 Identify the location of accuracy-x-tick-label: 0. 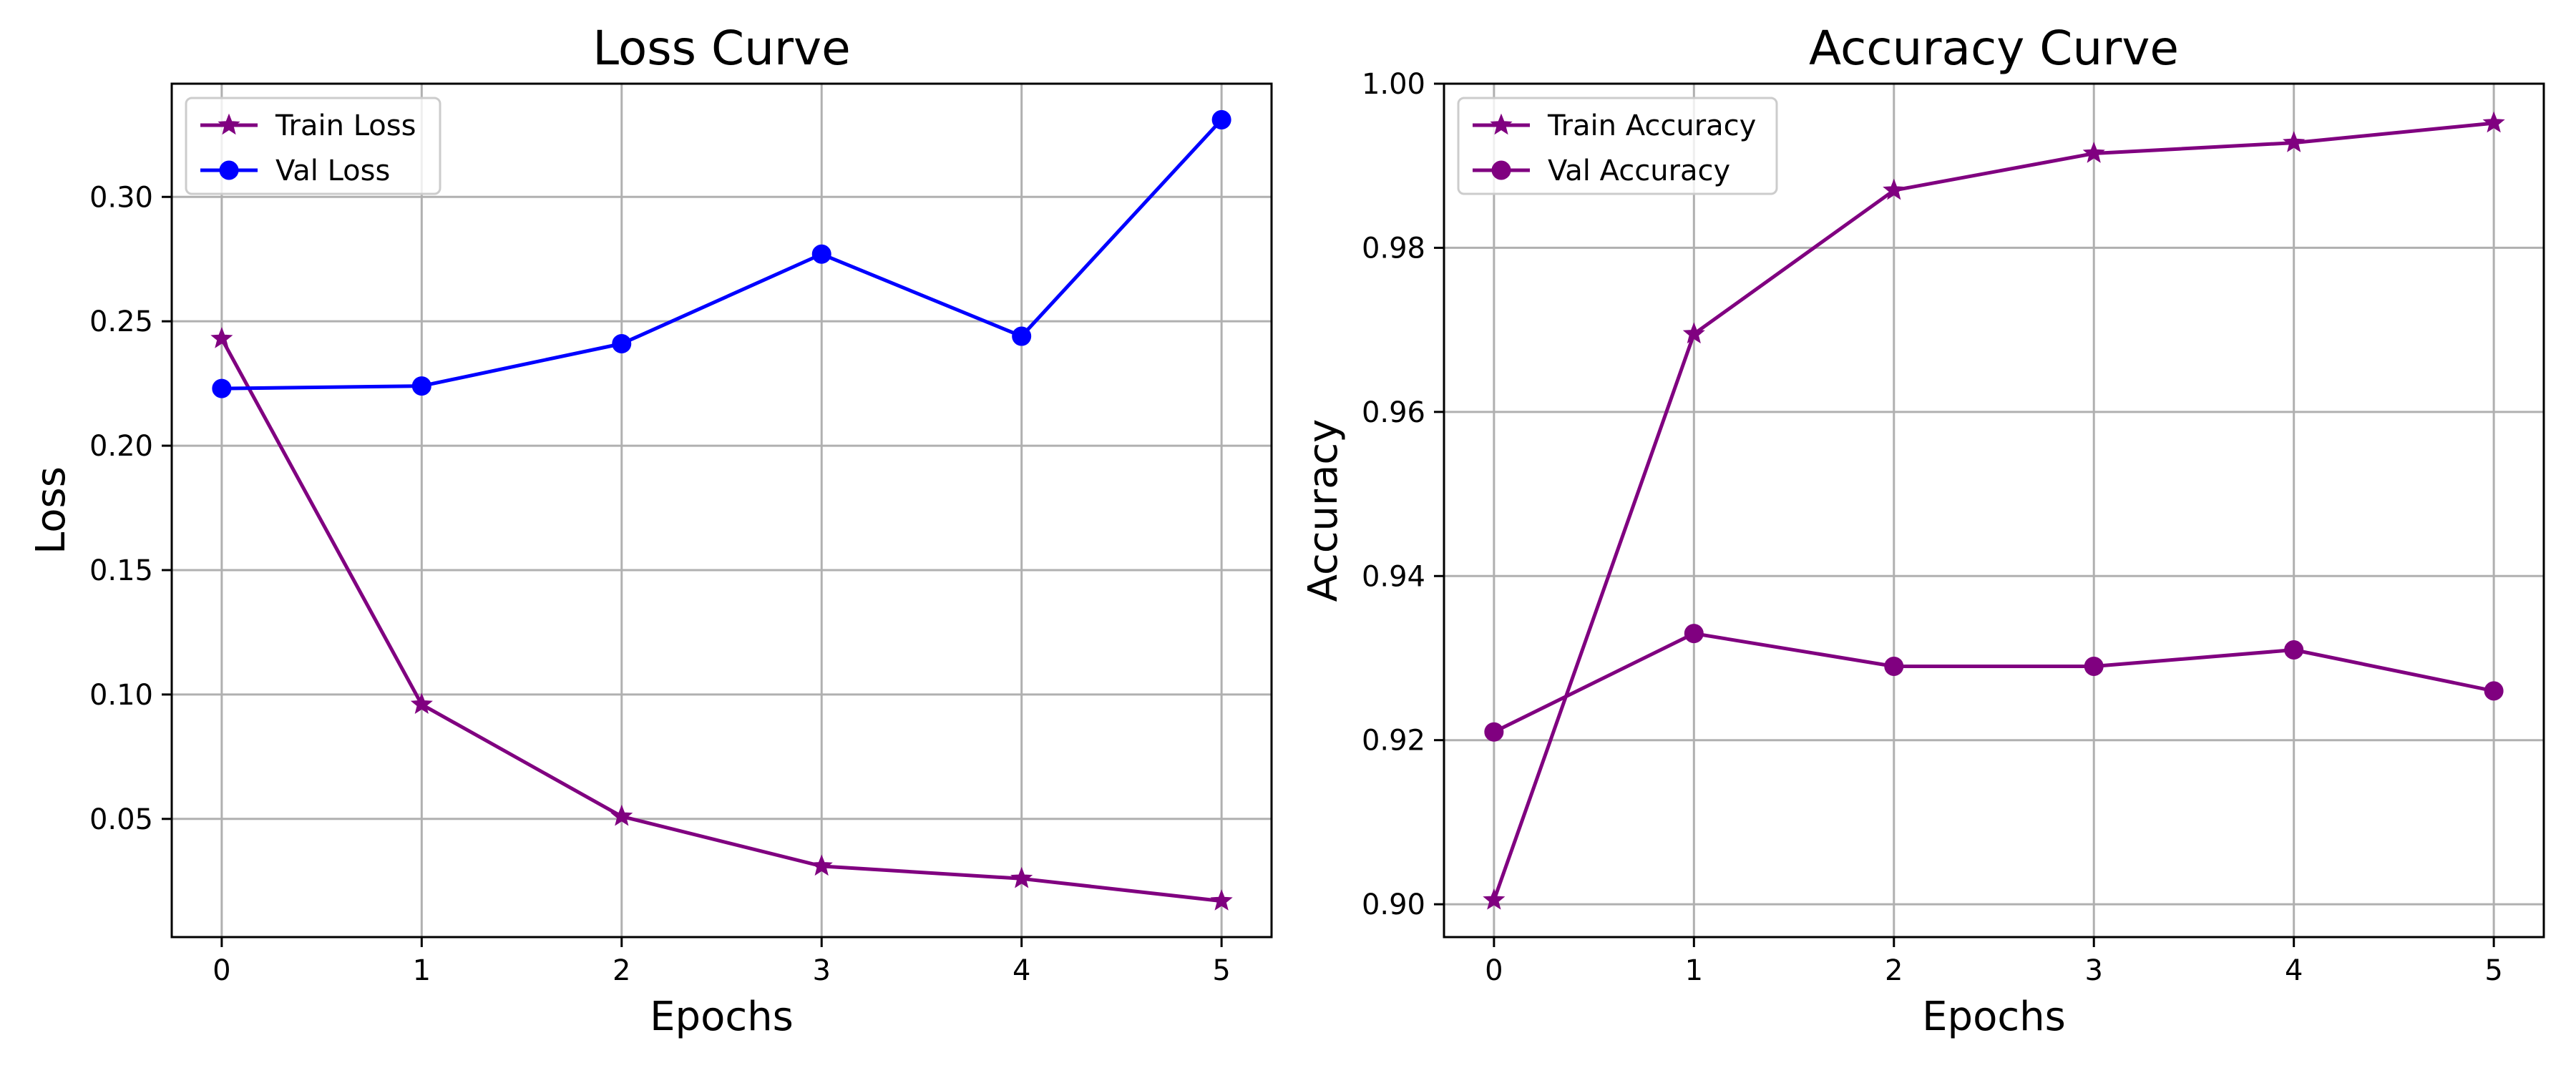
(1494, 970).